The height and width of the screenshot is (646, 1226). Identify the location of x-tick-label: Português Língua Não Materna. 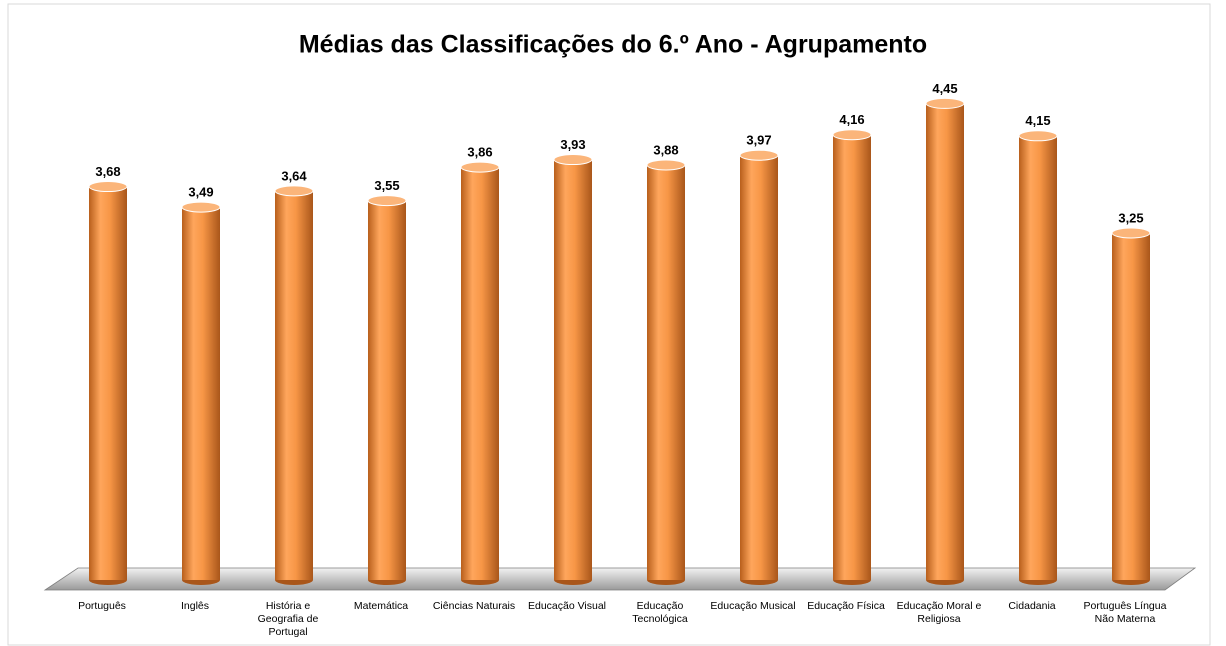
(1125, 612).